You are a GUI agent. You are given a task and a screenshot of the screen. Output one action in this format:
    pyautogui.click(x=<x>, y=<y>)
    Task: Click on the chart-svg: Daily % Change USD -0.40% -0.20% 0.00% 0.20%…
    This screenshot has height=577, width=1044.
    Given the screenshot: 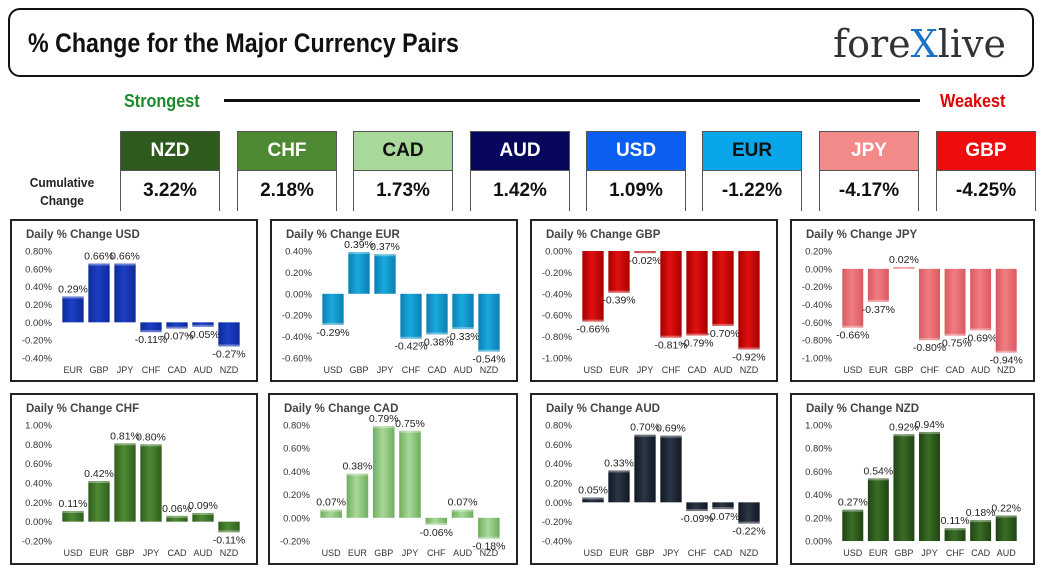 What is the action you would take?
    pyautogui.click(x=134, y=302)
    